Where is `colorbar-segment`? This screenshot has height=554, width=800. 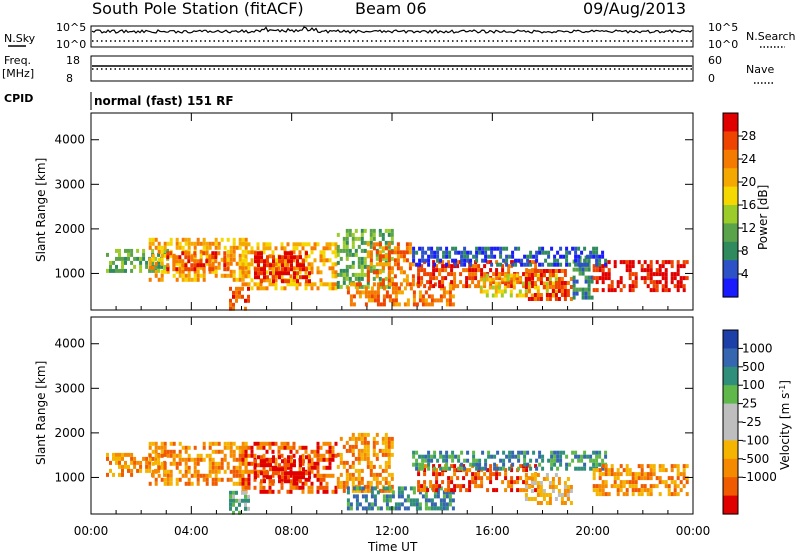
colorbar-segment is located at coordinates (730, 450).